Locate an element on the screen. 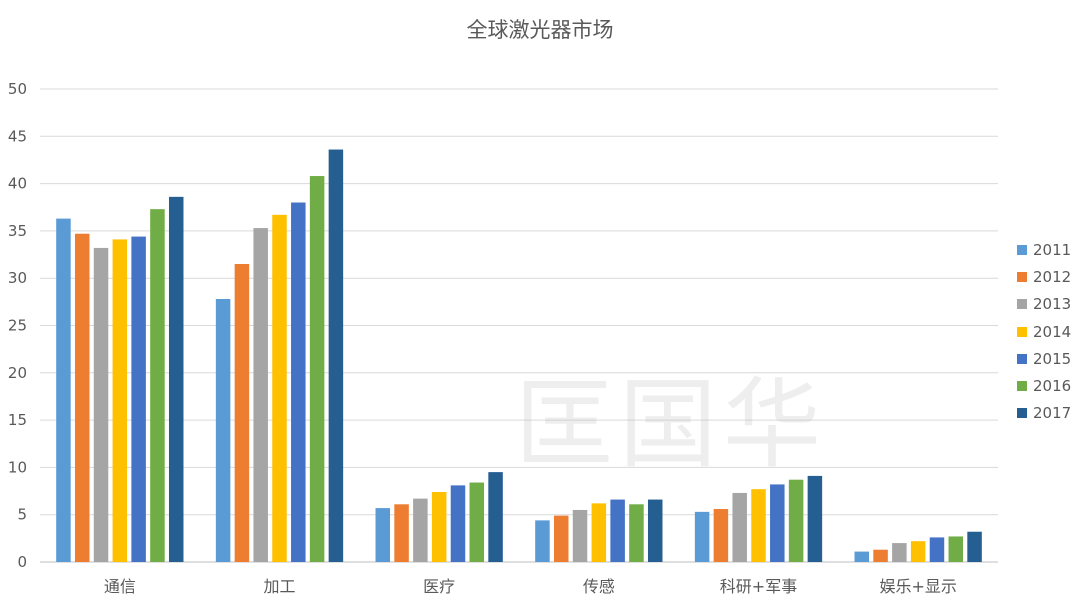 The height and width of the screenshot is (608, 1080). x-tick-label: 加工 is located at coordinates (279, 586).